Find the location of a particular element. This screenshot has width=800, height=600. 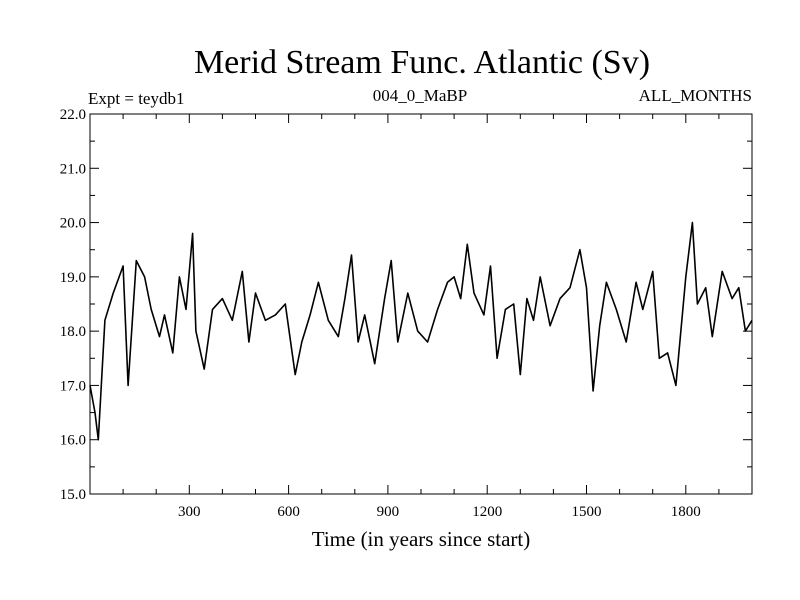

x-tick-label: 1800 is located at coordinates (686, 512).